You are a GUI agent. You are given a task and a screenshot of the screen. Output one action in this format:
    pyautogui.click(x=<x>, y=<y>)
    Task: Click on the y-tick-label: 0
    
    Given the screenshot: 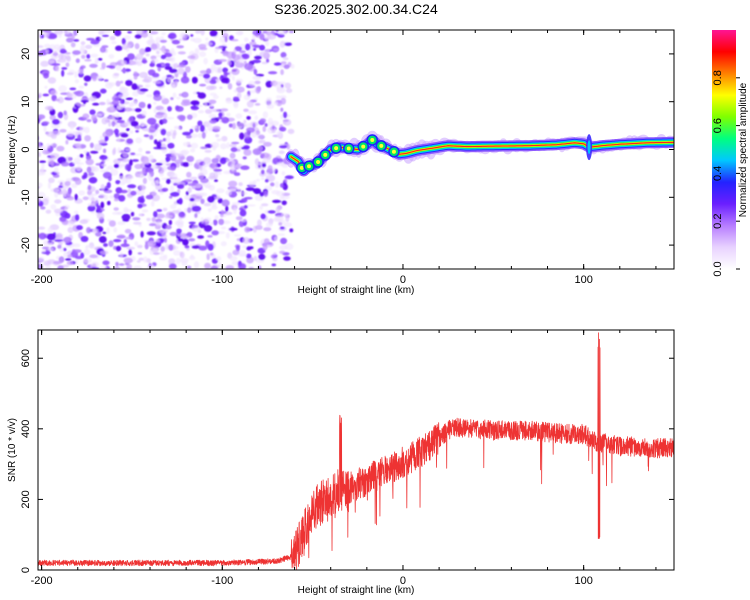 What is the action you would take?
    pyautogui.click(x=26, y=149)
    